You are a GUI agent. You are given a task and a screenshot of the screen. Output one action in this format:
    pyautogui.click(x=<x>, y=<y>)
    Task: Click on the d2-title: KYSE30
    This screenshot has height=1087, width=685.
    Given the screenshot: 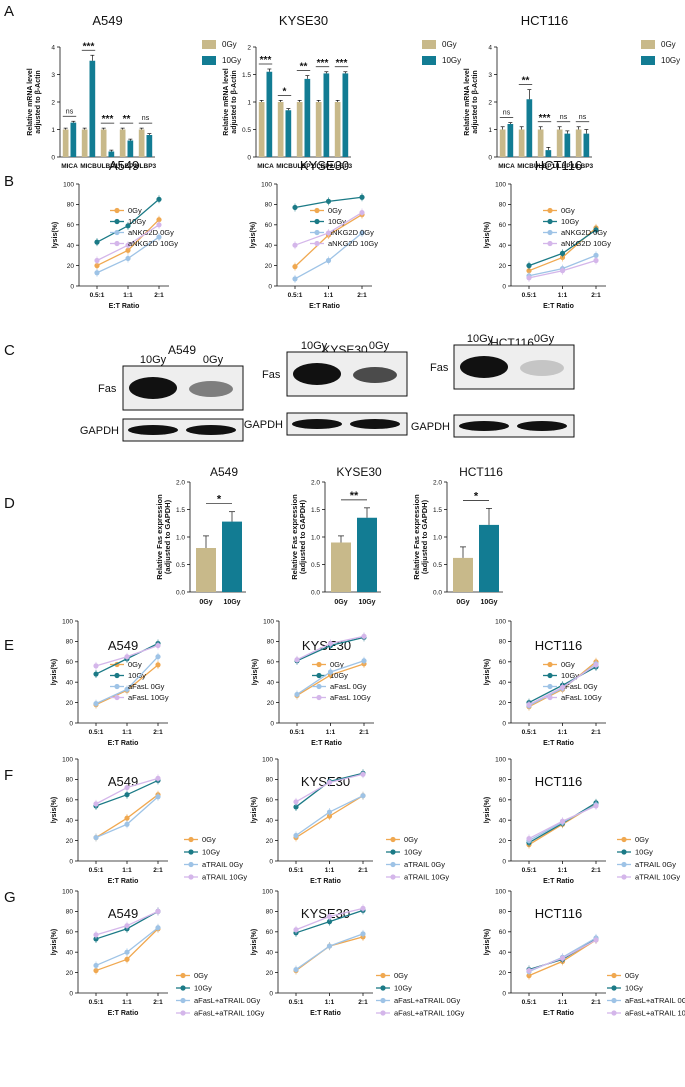 What is the action you would take?
    pyautogui.click(x=359, y=472)
    